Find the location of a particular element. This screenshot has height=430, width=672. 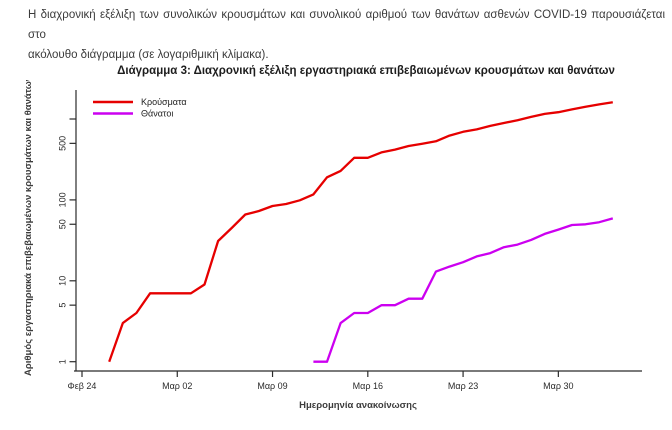

x-tick-label: Φεβ 24 is located at coordinates (82, 386).